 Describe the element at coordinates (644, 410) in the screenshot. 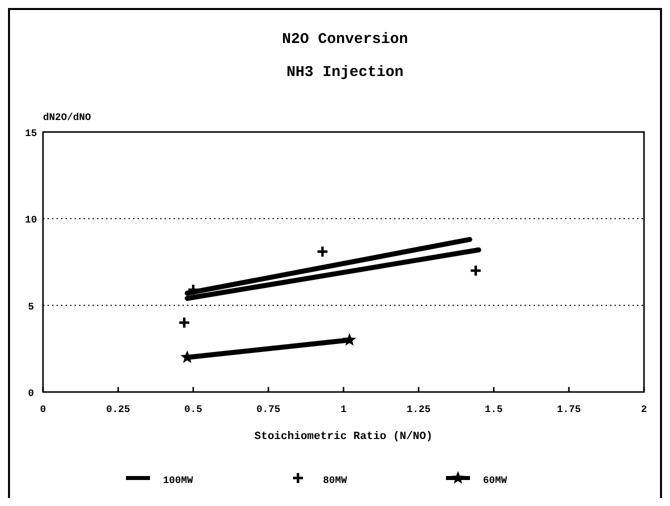

I see `x-tick-label: 2` at that location.